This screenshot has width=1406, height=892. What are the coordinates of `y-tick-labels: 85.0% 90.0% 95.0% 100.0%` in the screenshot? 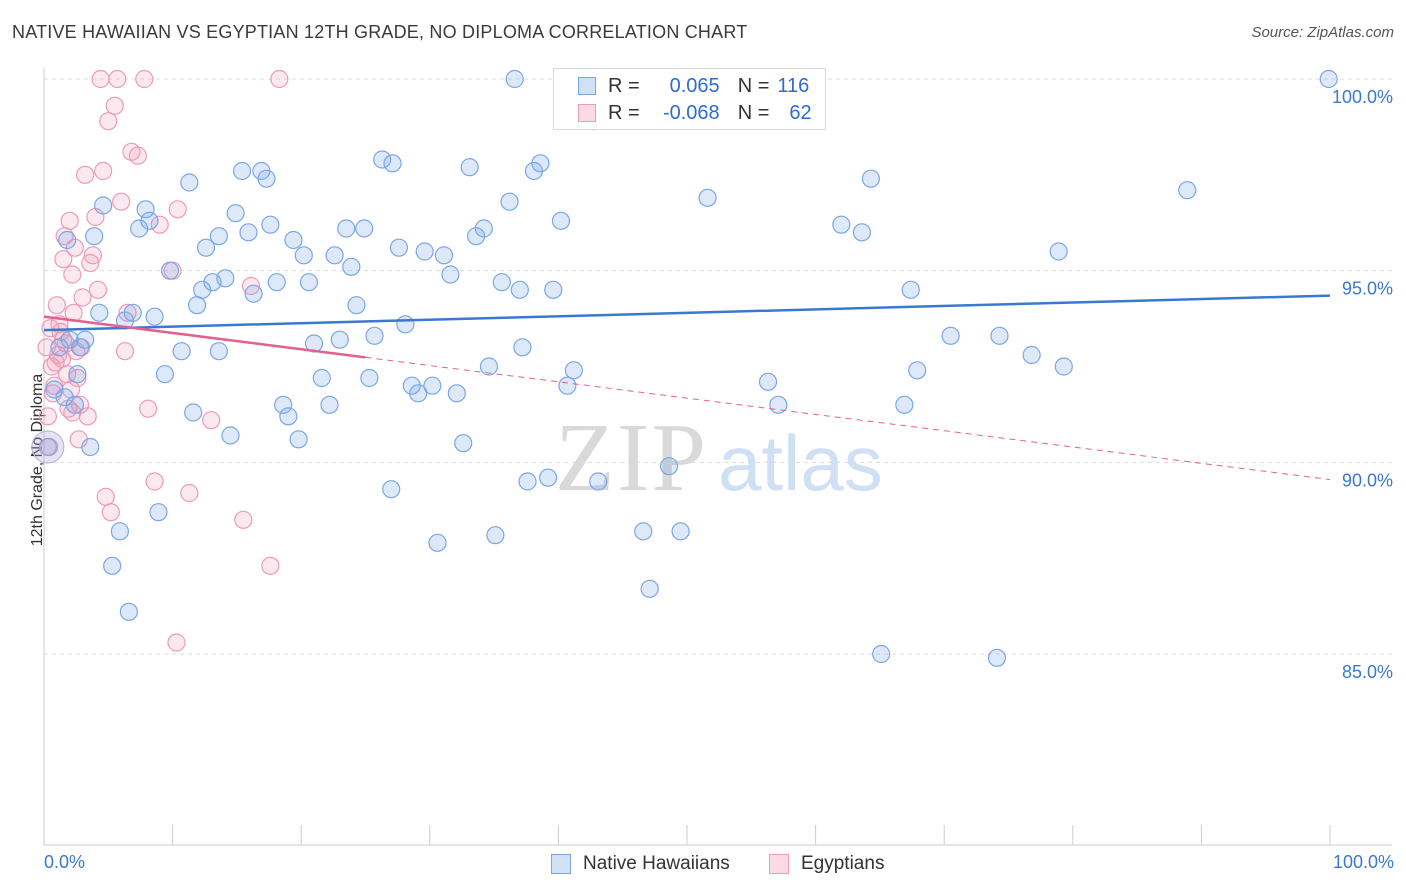 It's located at (1362, 384).